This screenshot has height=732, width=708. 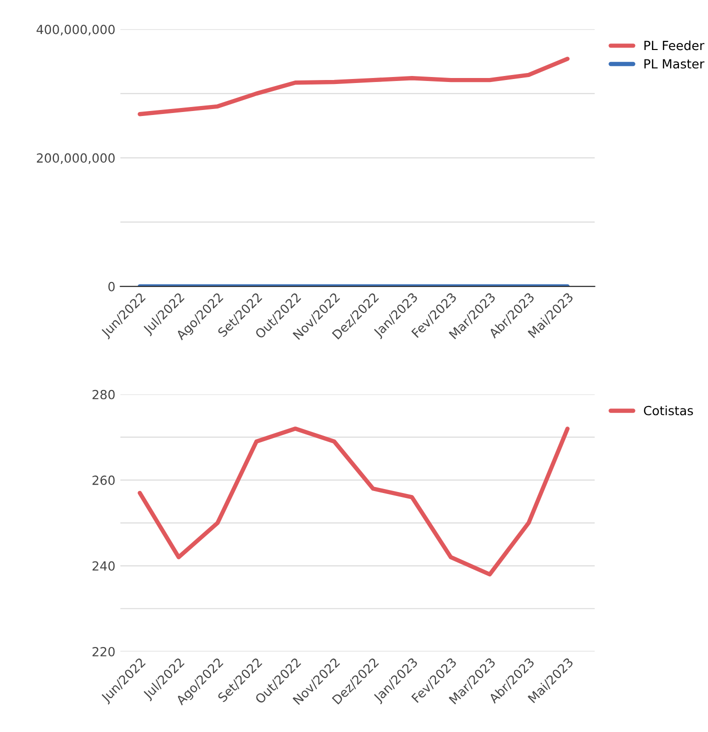 I want to click on y-tick-label: 220, so click(x=103, y=651).